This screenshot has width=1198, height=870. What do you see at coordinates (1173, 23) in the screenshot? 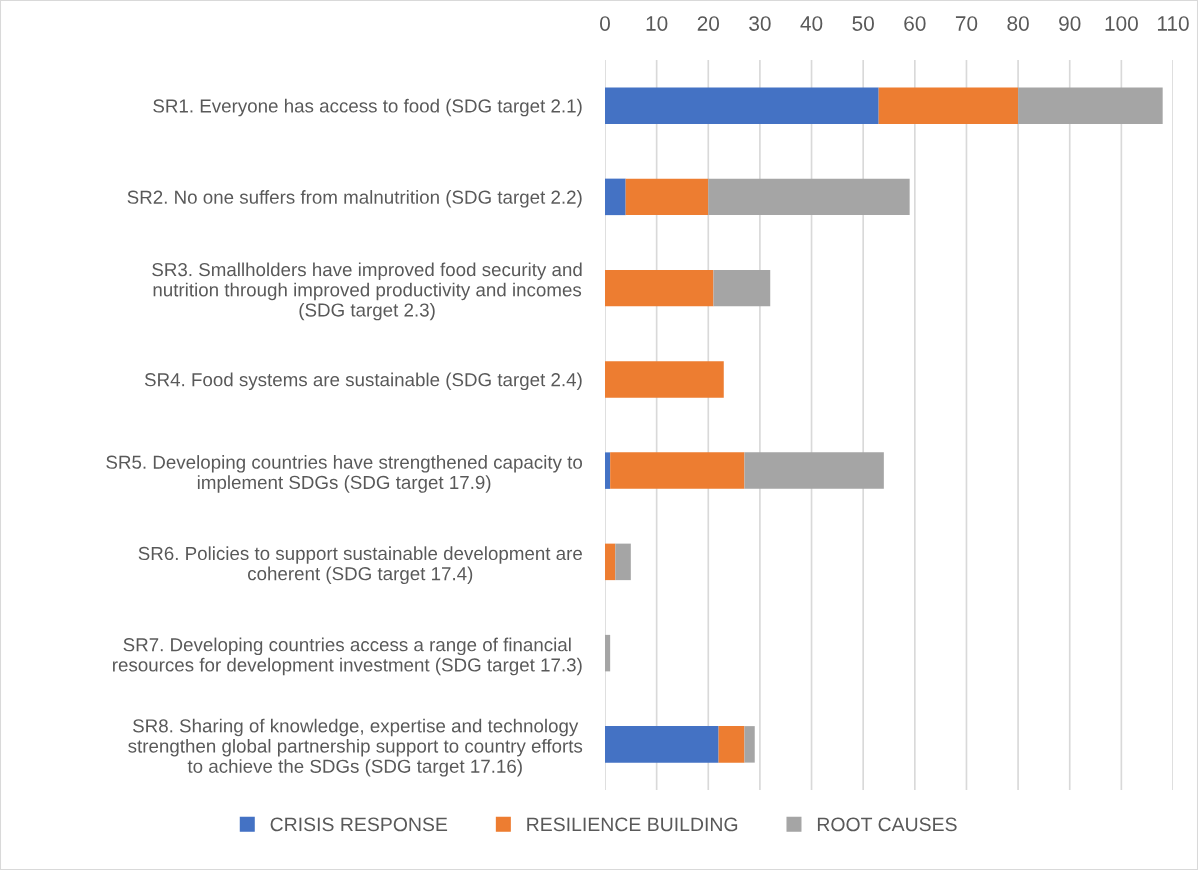
I see `x-tick-label: 110` at bounding box center [1173, 23].